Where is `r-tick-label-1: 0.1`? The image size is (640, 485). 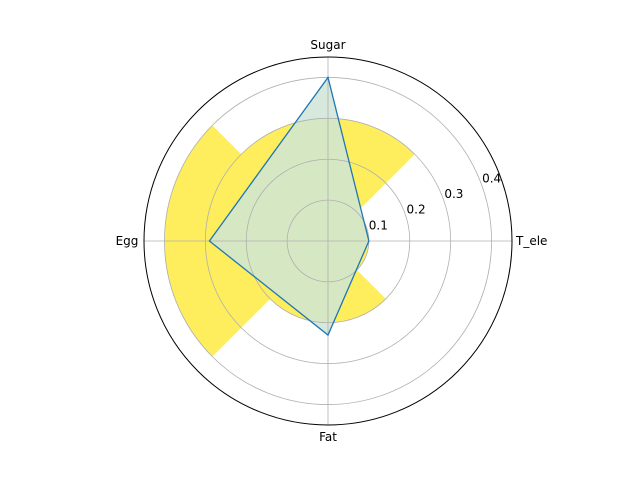 r-tick-label-1: 0.1 is located at coordinates (378, 225).